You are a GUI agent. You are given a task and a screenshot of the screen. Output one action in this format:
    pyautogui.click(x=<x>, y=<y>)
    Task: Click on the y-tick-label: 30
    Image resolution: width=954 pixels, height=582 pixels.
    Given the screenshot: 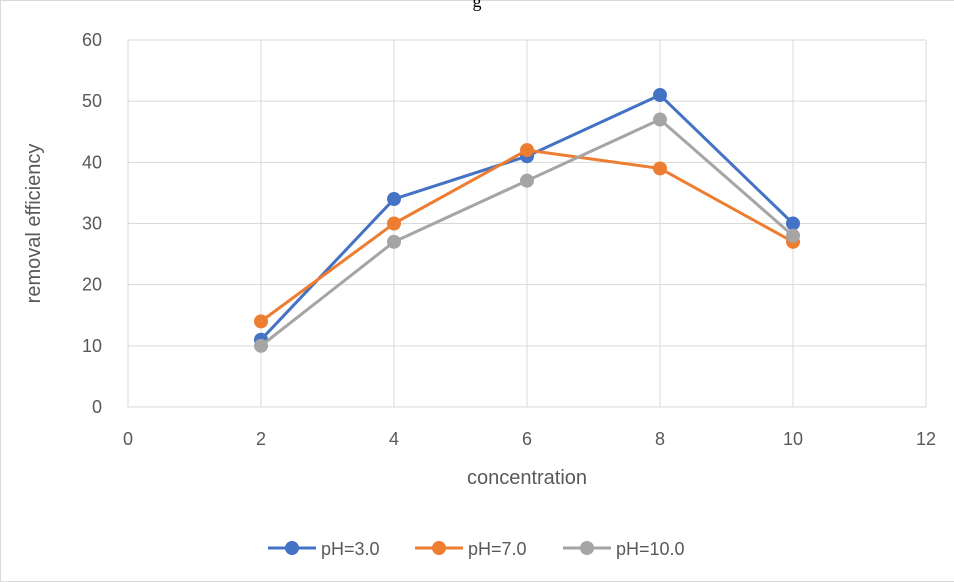 What is the action you would take?
    pyautogui.click(x=92, y=224)
    